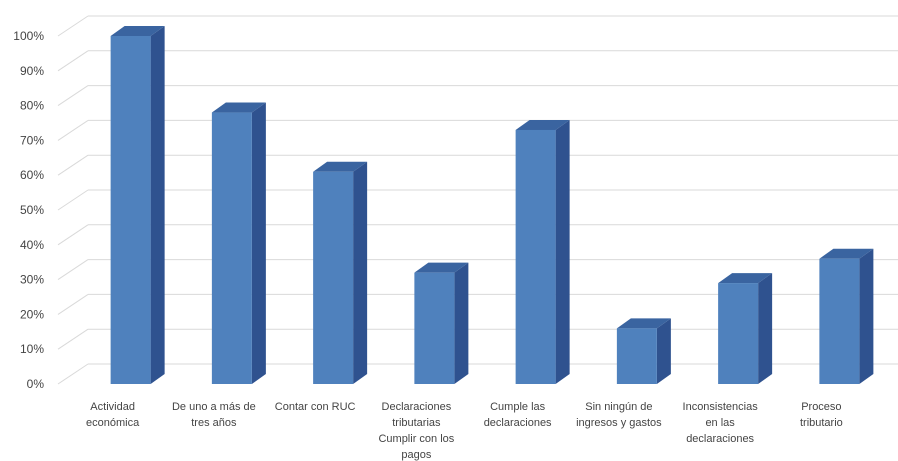 The height and width of the screenshot is (461, 898). What do you see at coordinates (214, 407) in the screenshot?
I see `x-category-label-line: De uno a más de` at bounding box center [214, 407].